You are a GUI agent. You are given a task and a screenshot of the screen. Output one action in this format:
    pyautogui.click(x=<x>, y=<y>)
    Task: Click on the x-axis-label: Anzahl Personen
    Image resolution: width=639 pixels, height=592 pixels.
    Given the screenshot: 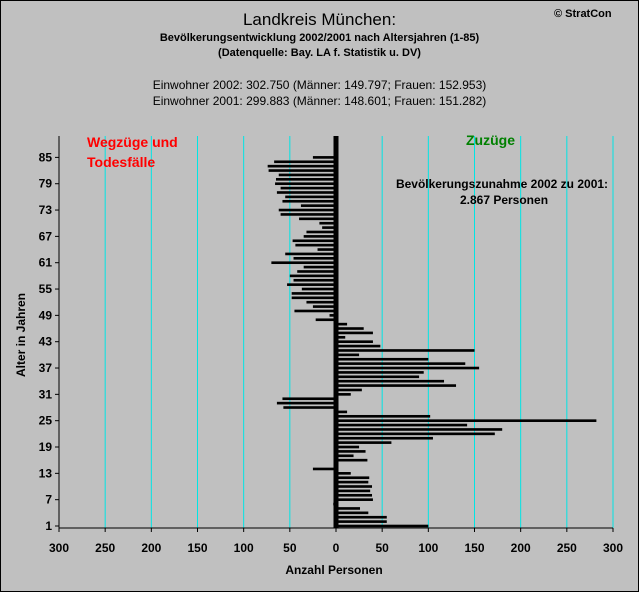 What is the action you would take?
    pyautogui.click(x=333, y=570)
    